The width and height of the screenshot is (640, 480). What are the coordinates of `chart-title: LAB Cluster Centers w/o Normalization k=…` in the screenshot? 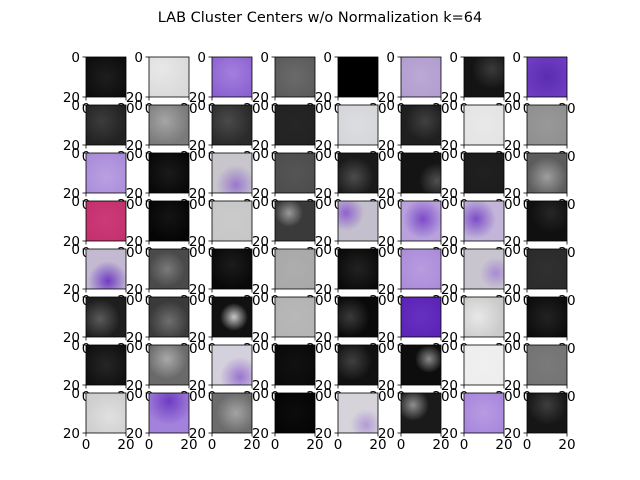 It's located at (320, 18).